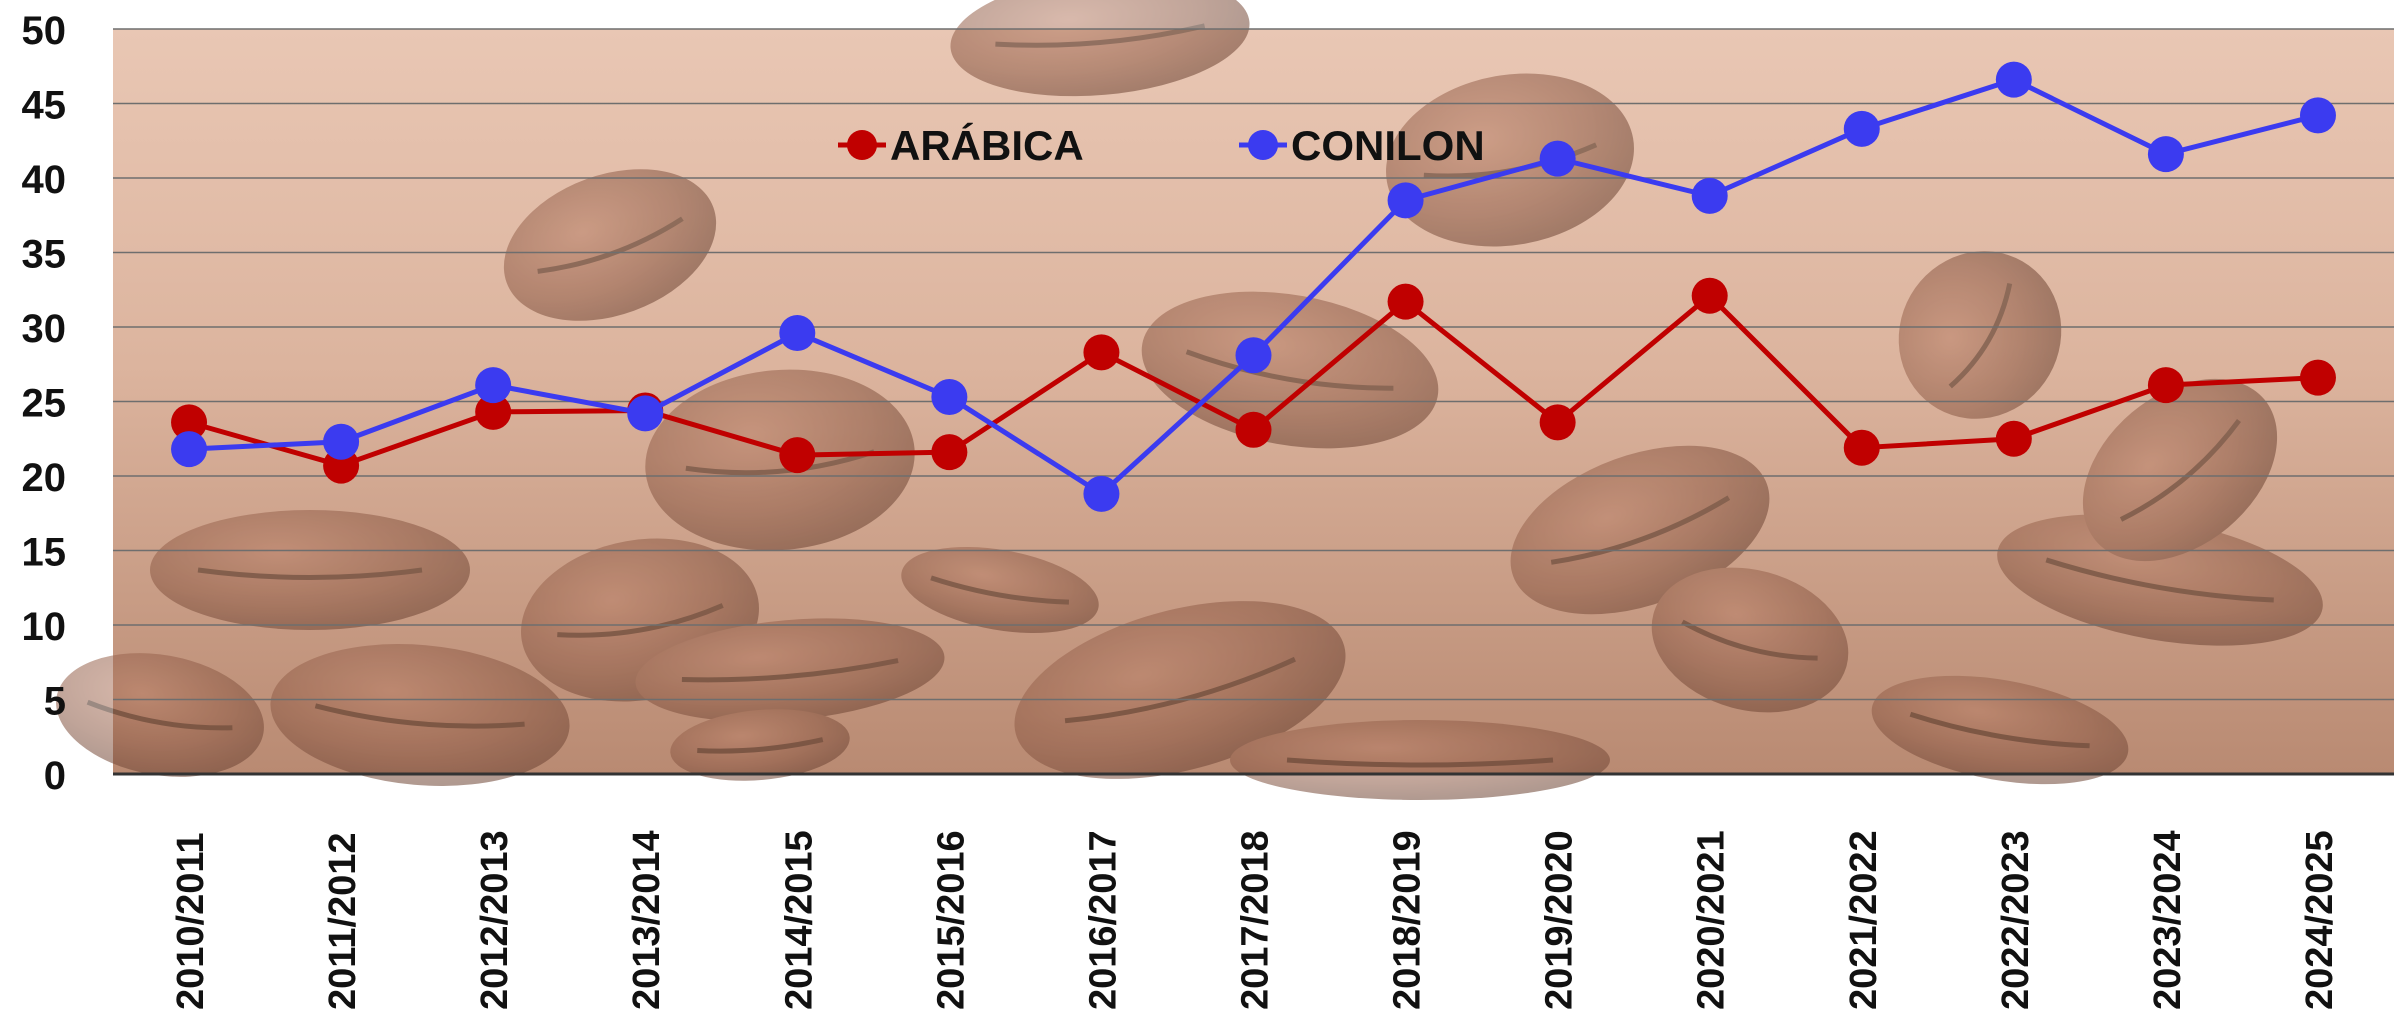  I want to click on x-tick-label: 2021/2022, so click(1864, 920).